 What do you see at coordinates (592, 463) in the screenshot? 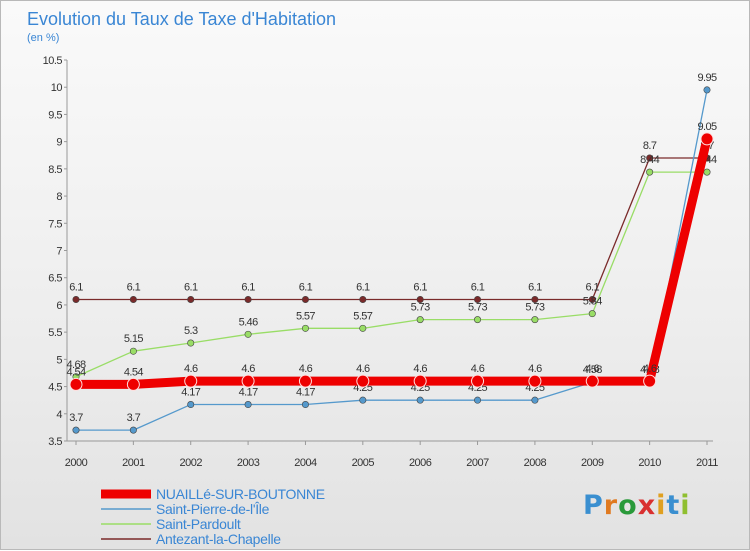
I see `x-tick-label: 2009` at bounding box center [592, 463].